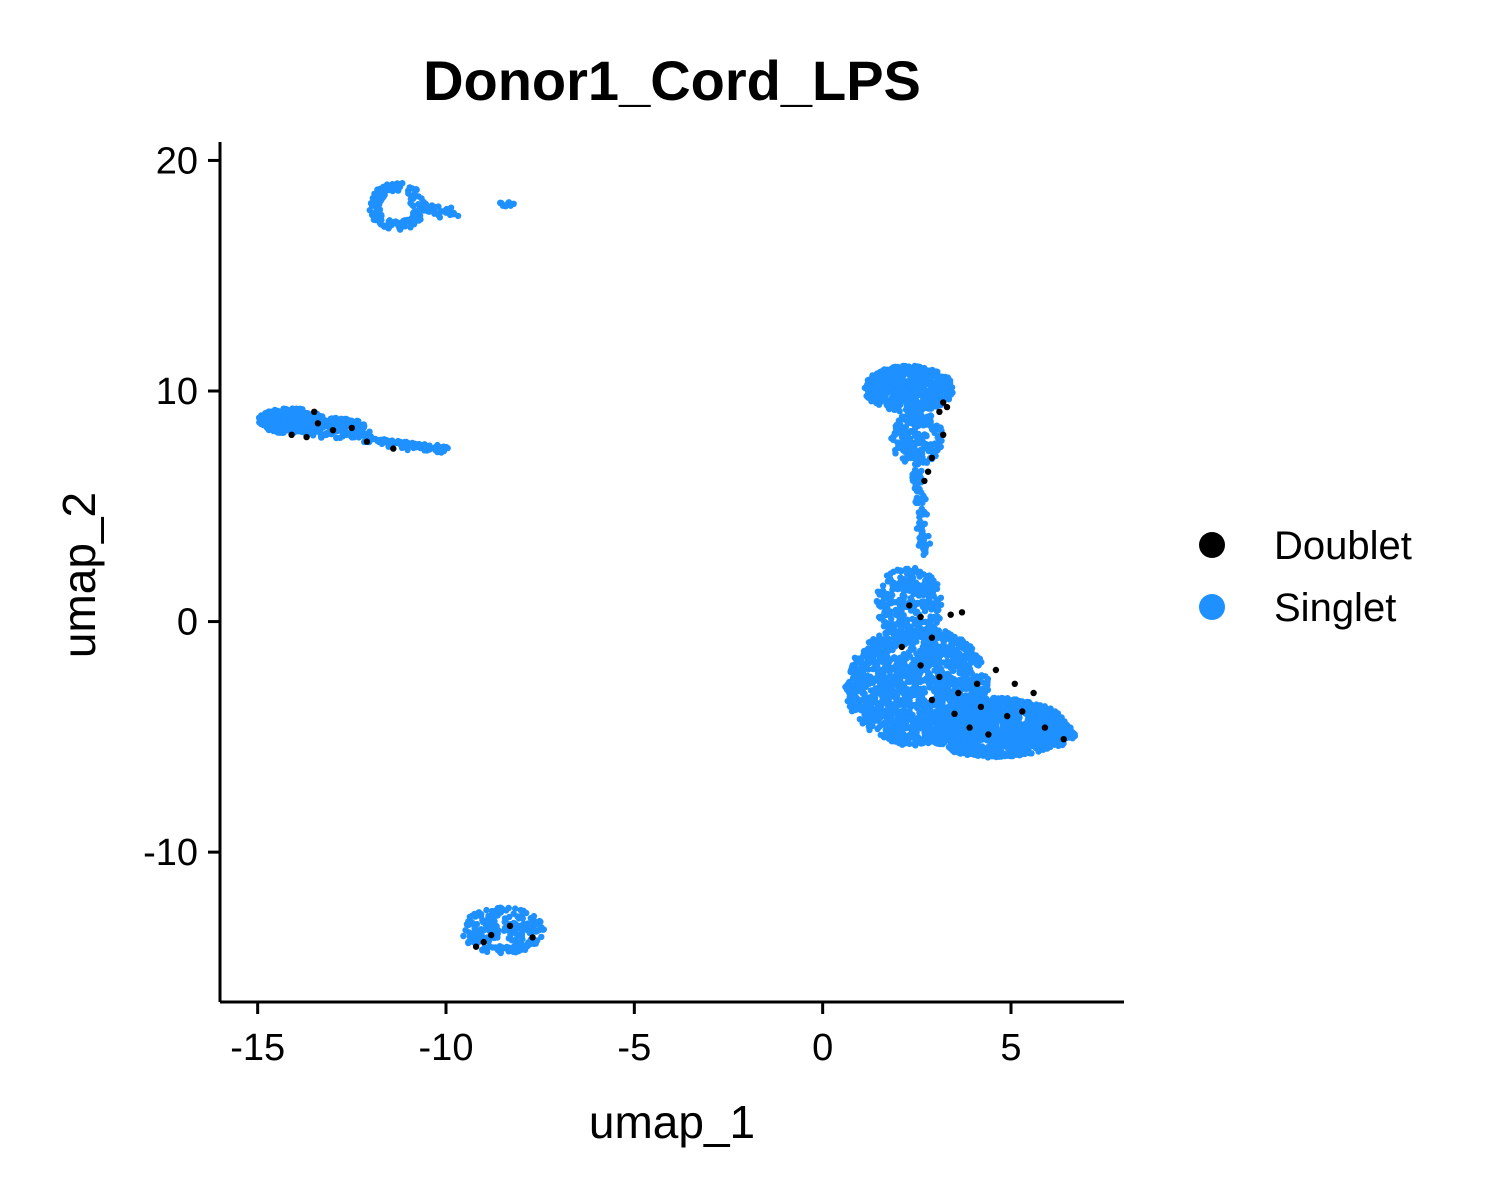  I want to click on y-axis-label: umap_2, so click(79, 575).